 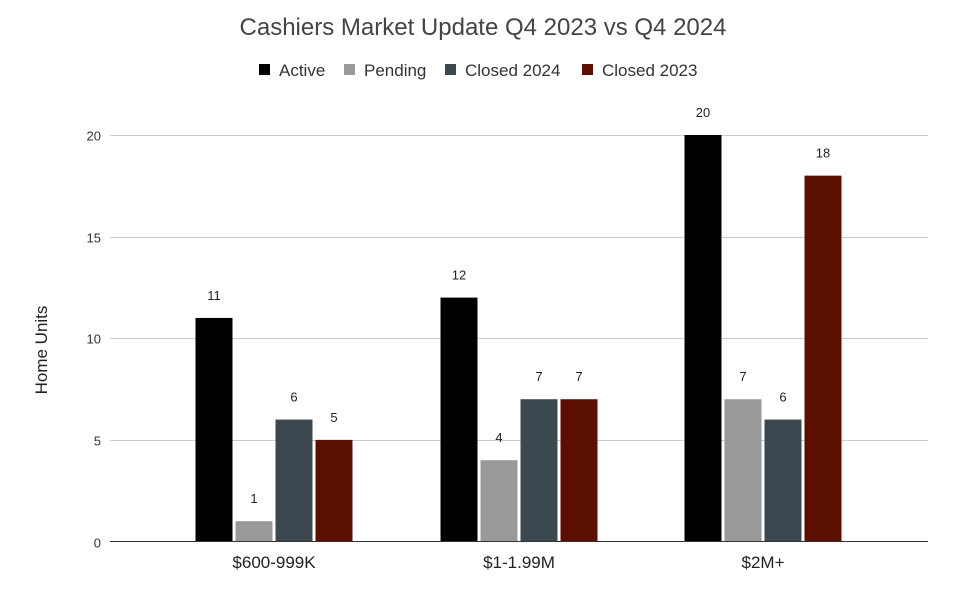 I want to click on data-label: 20, so click(x=703, y=112).